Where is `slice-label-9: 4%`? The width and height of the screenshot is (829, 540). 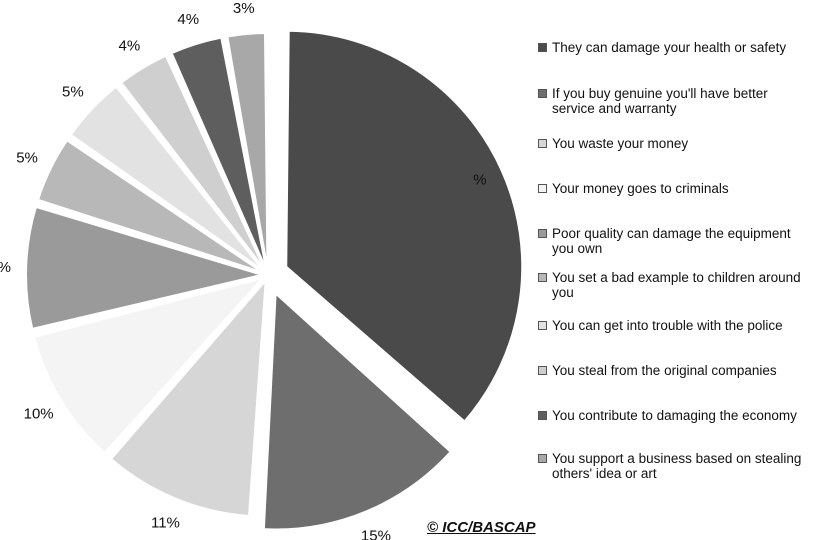
slice-label-9: 4% is located at coordinates (188, 19).